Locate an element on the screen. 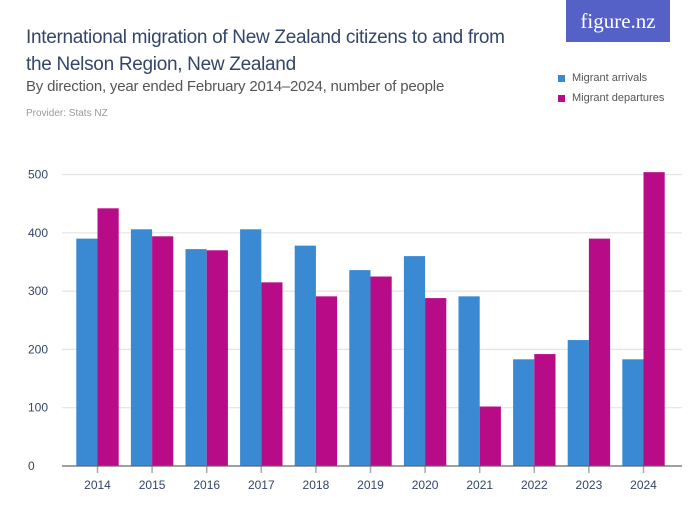 The height and width of the screenshot is (525, 700). x-tick-label: 2019 is located at coordinates (370, 485).